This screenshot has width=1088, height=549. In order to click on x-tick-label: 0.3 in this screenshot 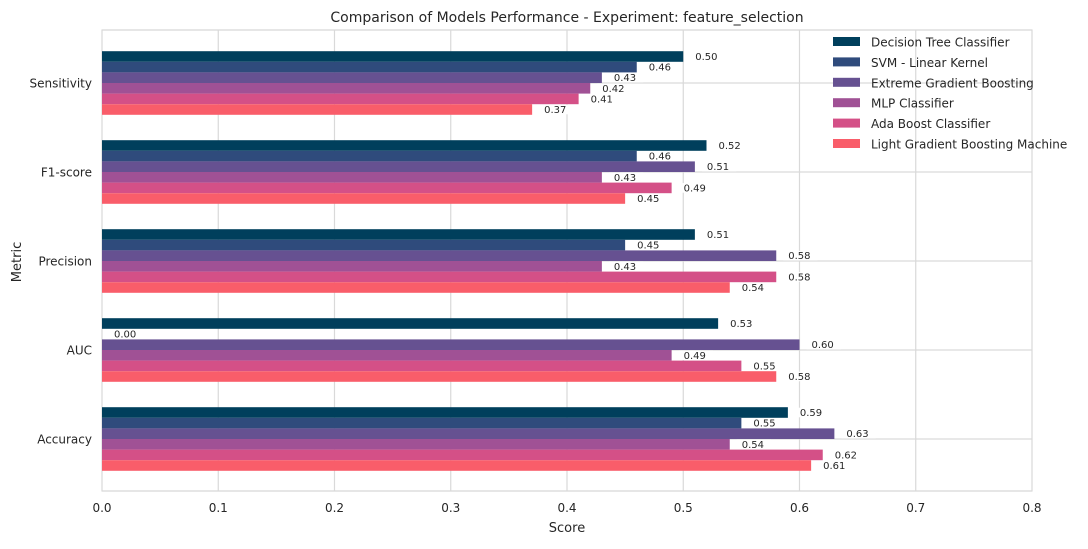, I will do `click(450, 508)`.